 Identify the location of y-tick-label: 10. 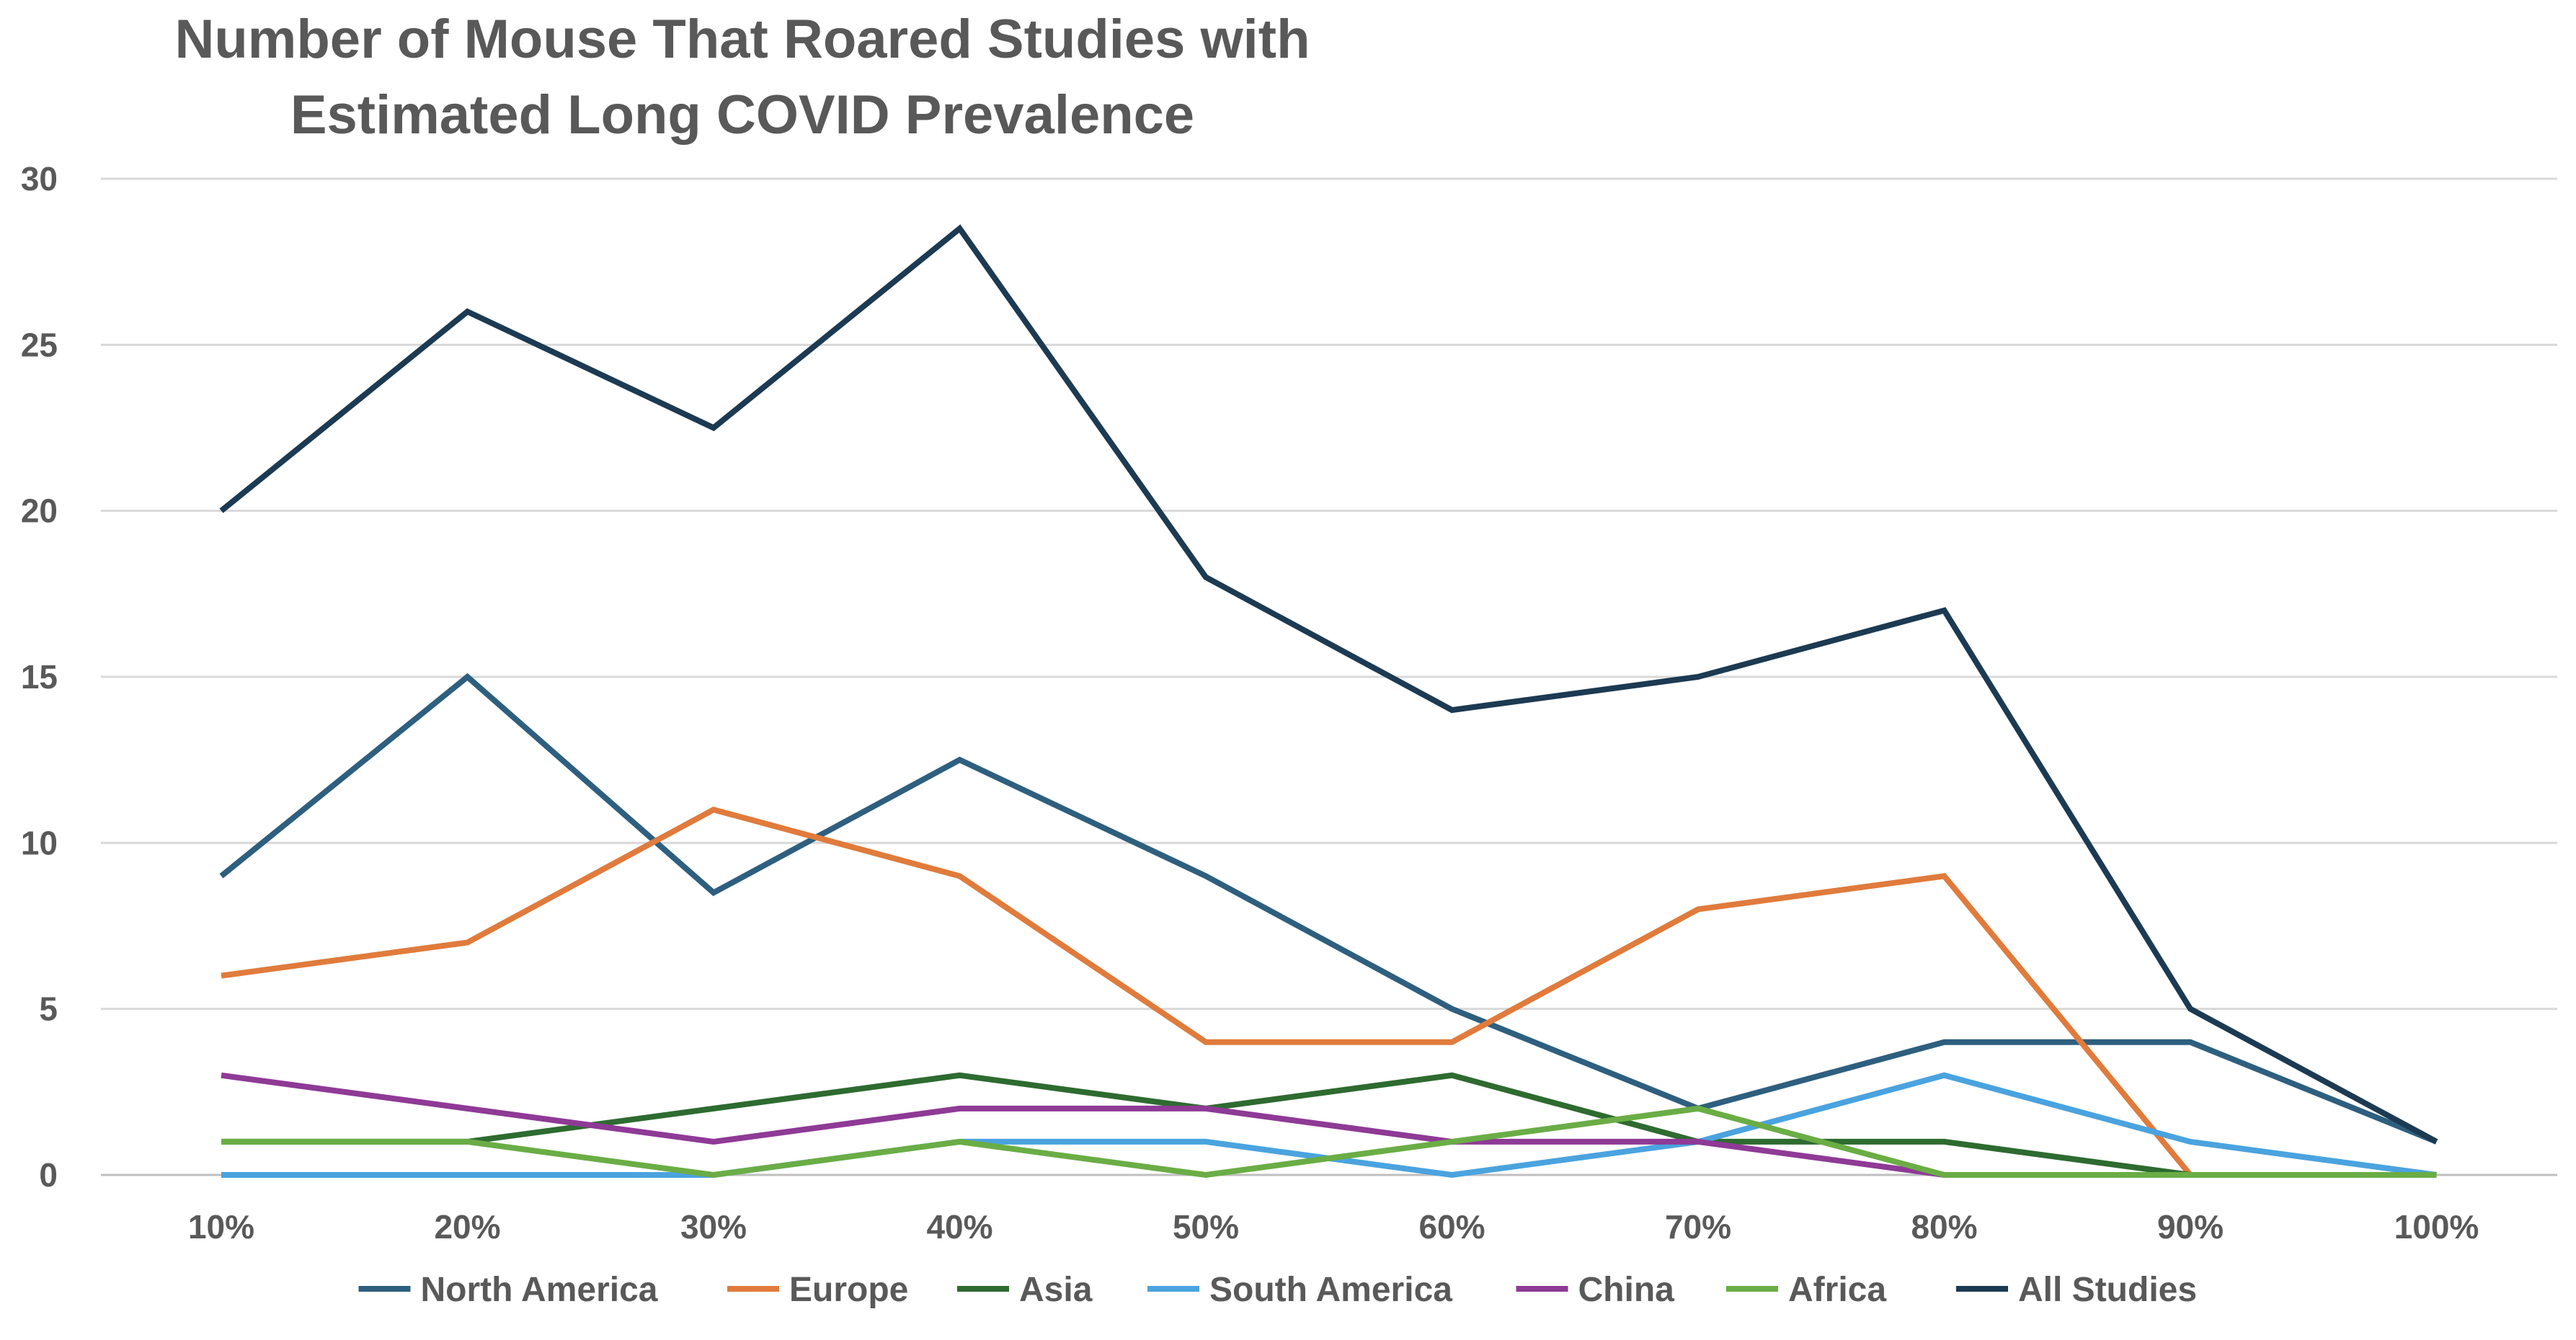
(39, 842).